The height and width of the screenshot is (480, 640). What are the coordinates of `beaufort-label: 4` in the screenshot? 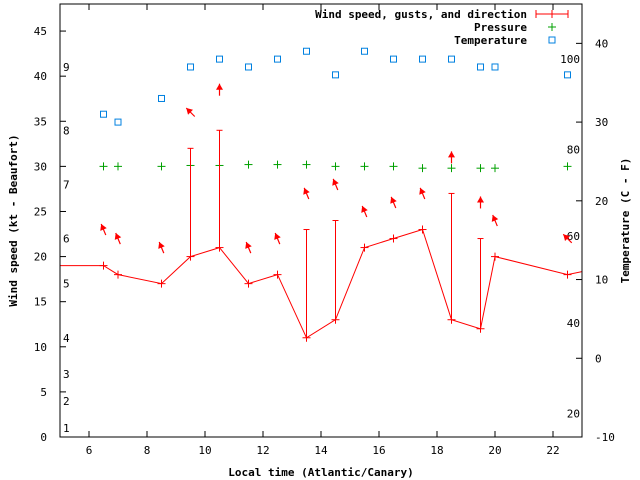 It's located at (66, 338).